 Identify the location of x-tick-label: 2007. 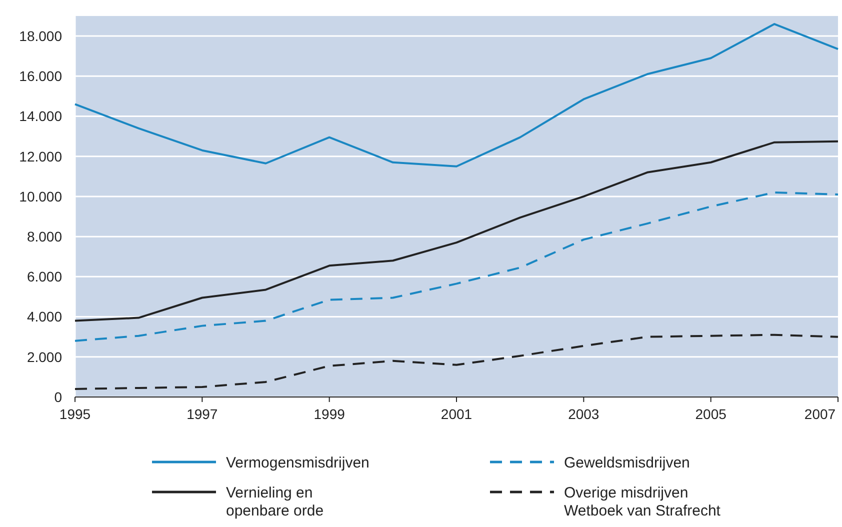
(820, 414).